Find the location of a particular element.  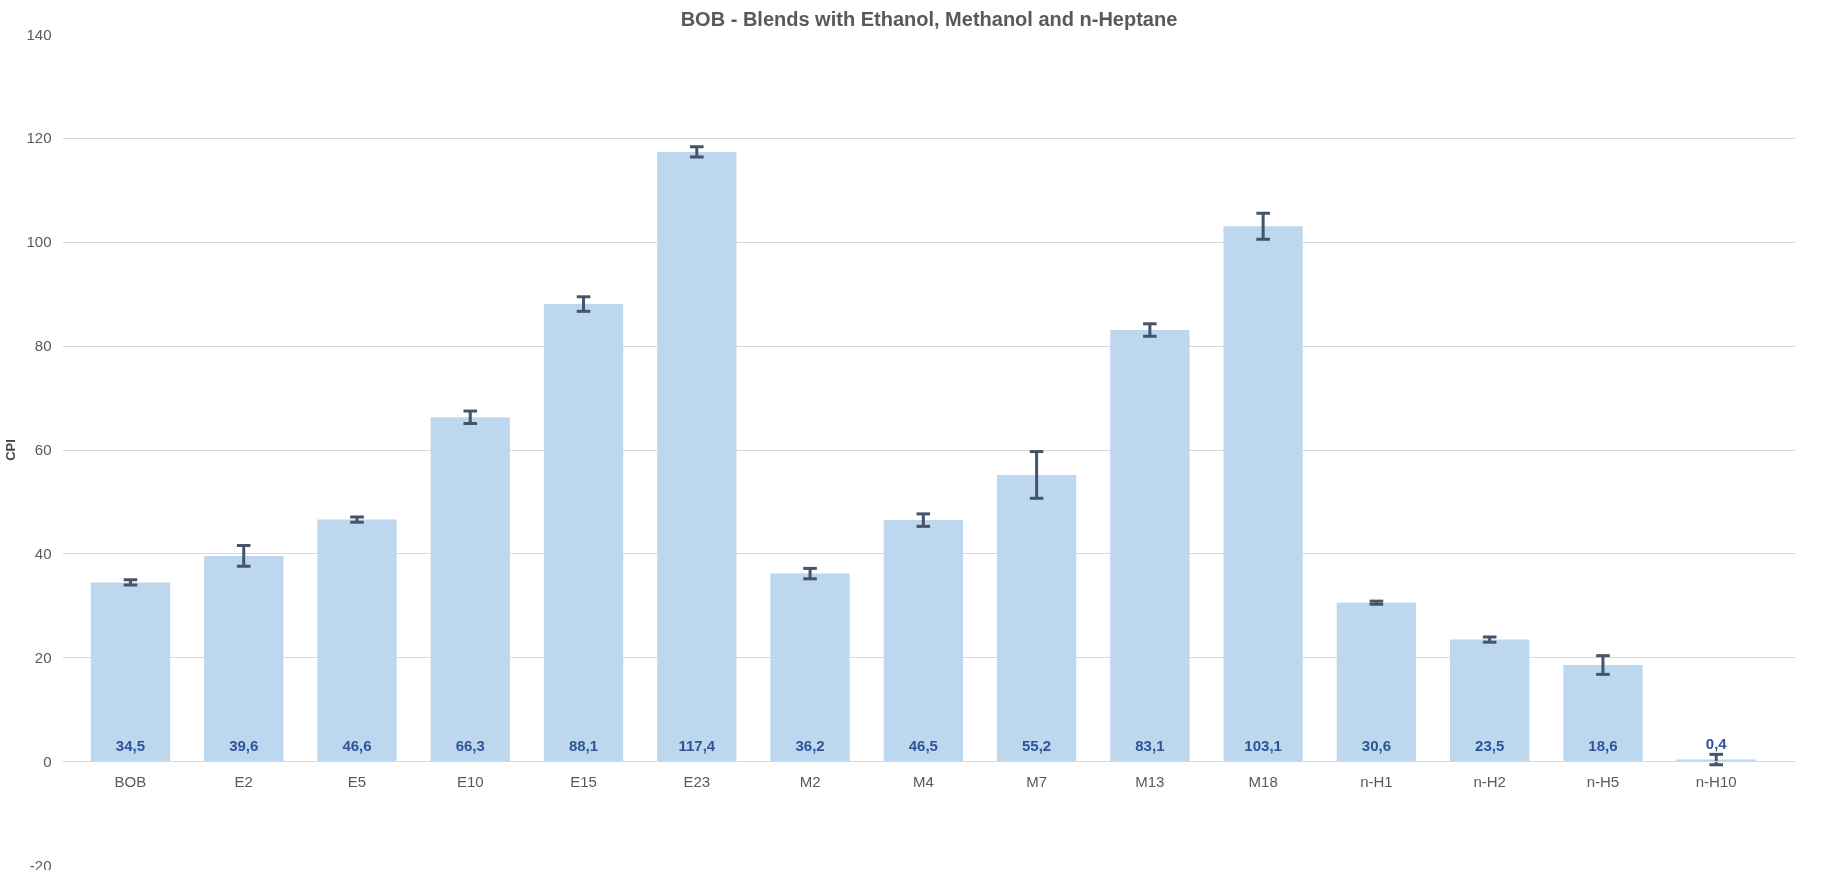

x-tick-label: E2 is located at coordinates (243, 781).